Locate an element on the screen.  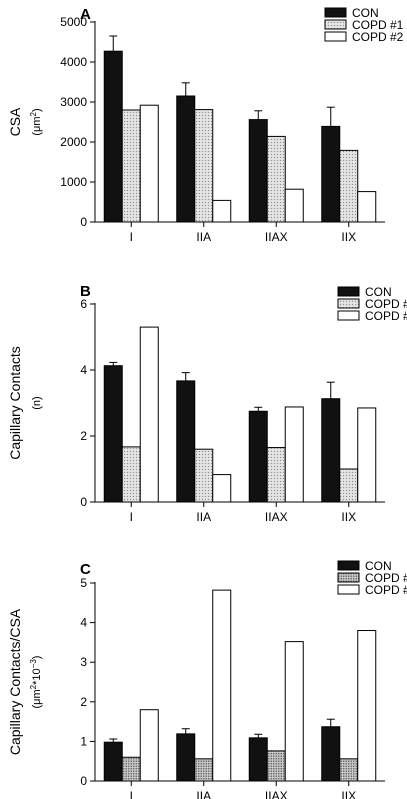
y-tick-label: 4000 is located at coordinates (73, 62).